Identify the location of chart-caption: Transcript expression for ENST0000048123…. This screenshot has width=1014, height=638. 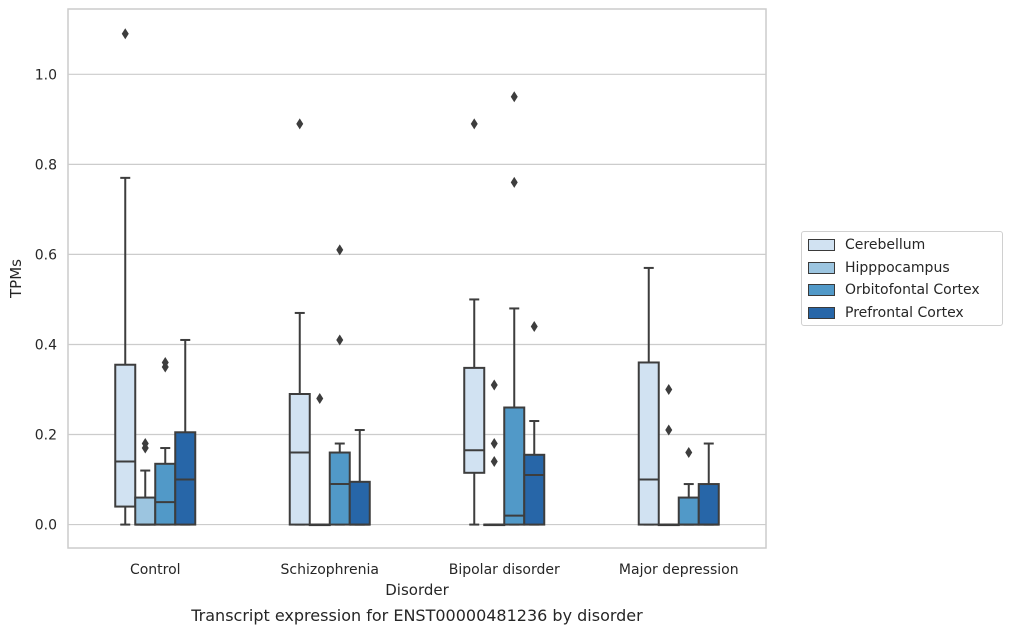
(417, 615).